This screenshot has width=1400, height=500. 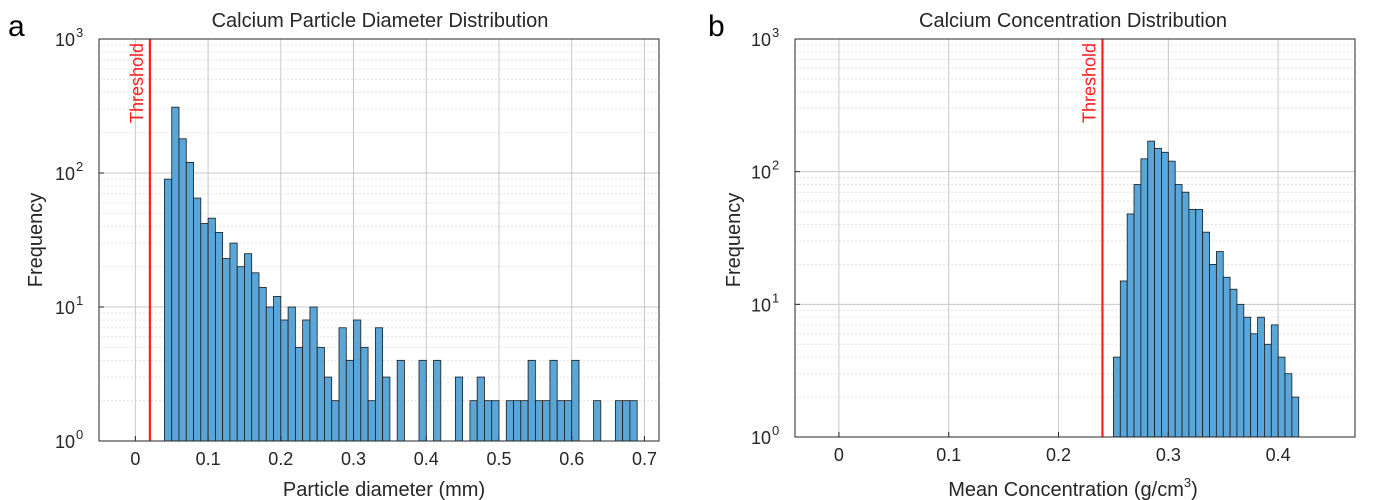 I want to click on y-tick-exponent: 3, so click(x=79, y=32).